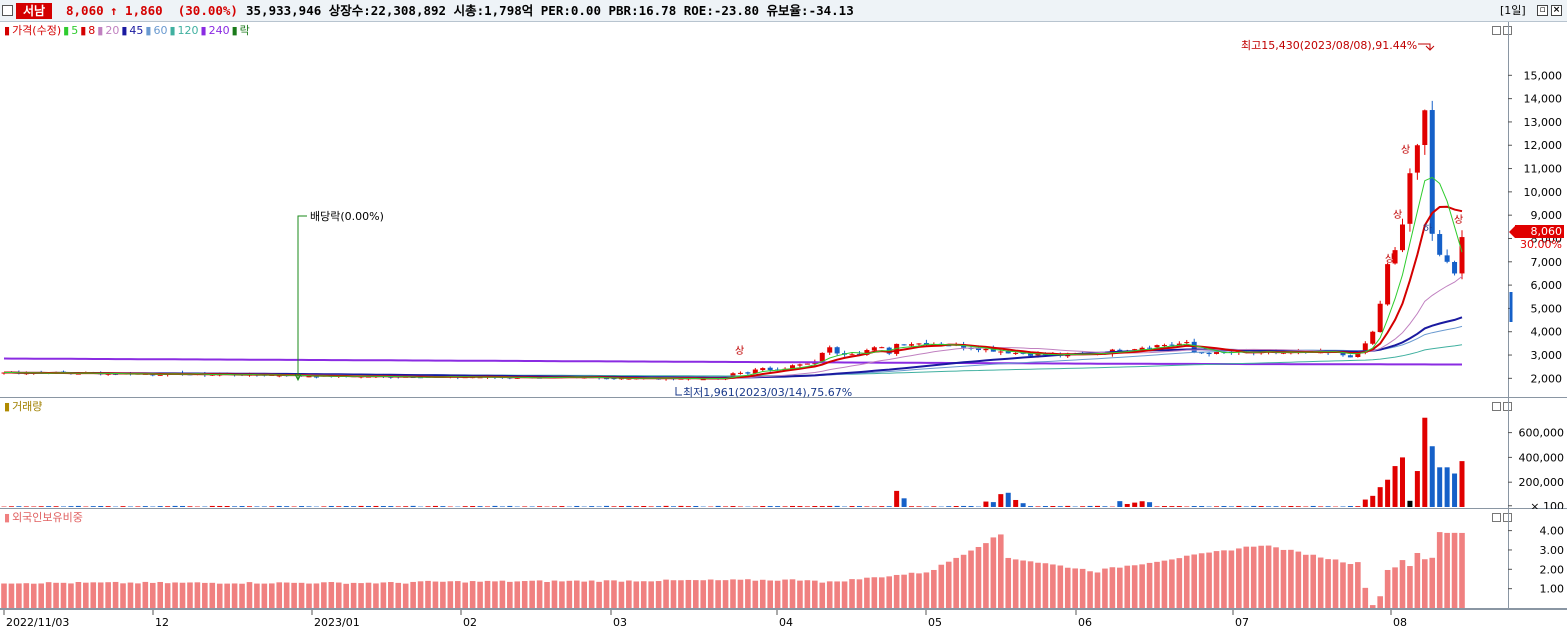 This screenshot has width=1567, height=631. I want to click on price-axis-label: 14,000, so click(1543, 99).